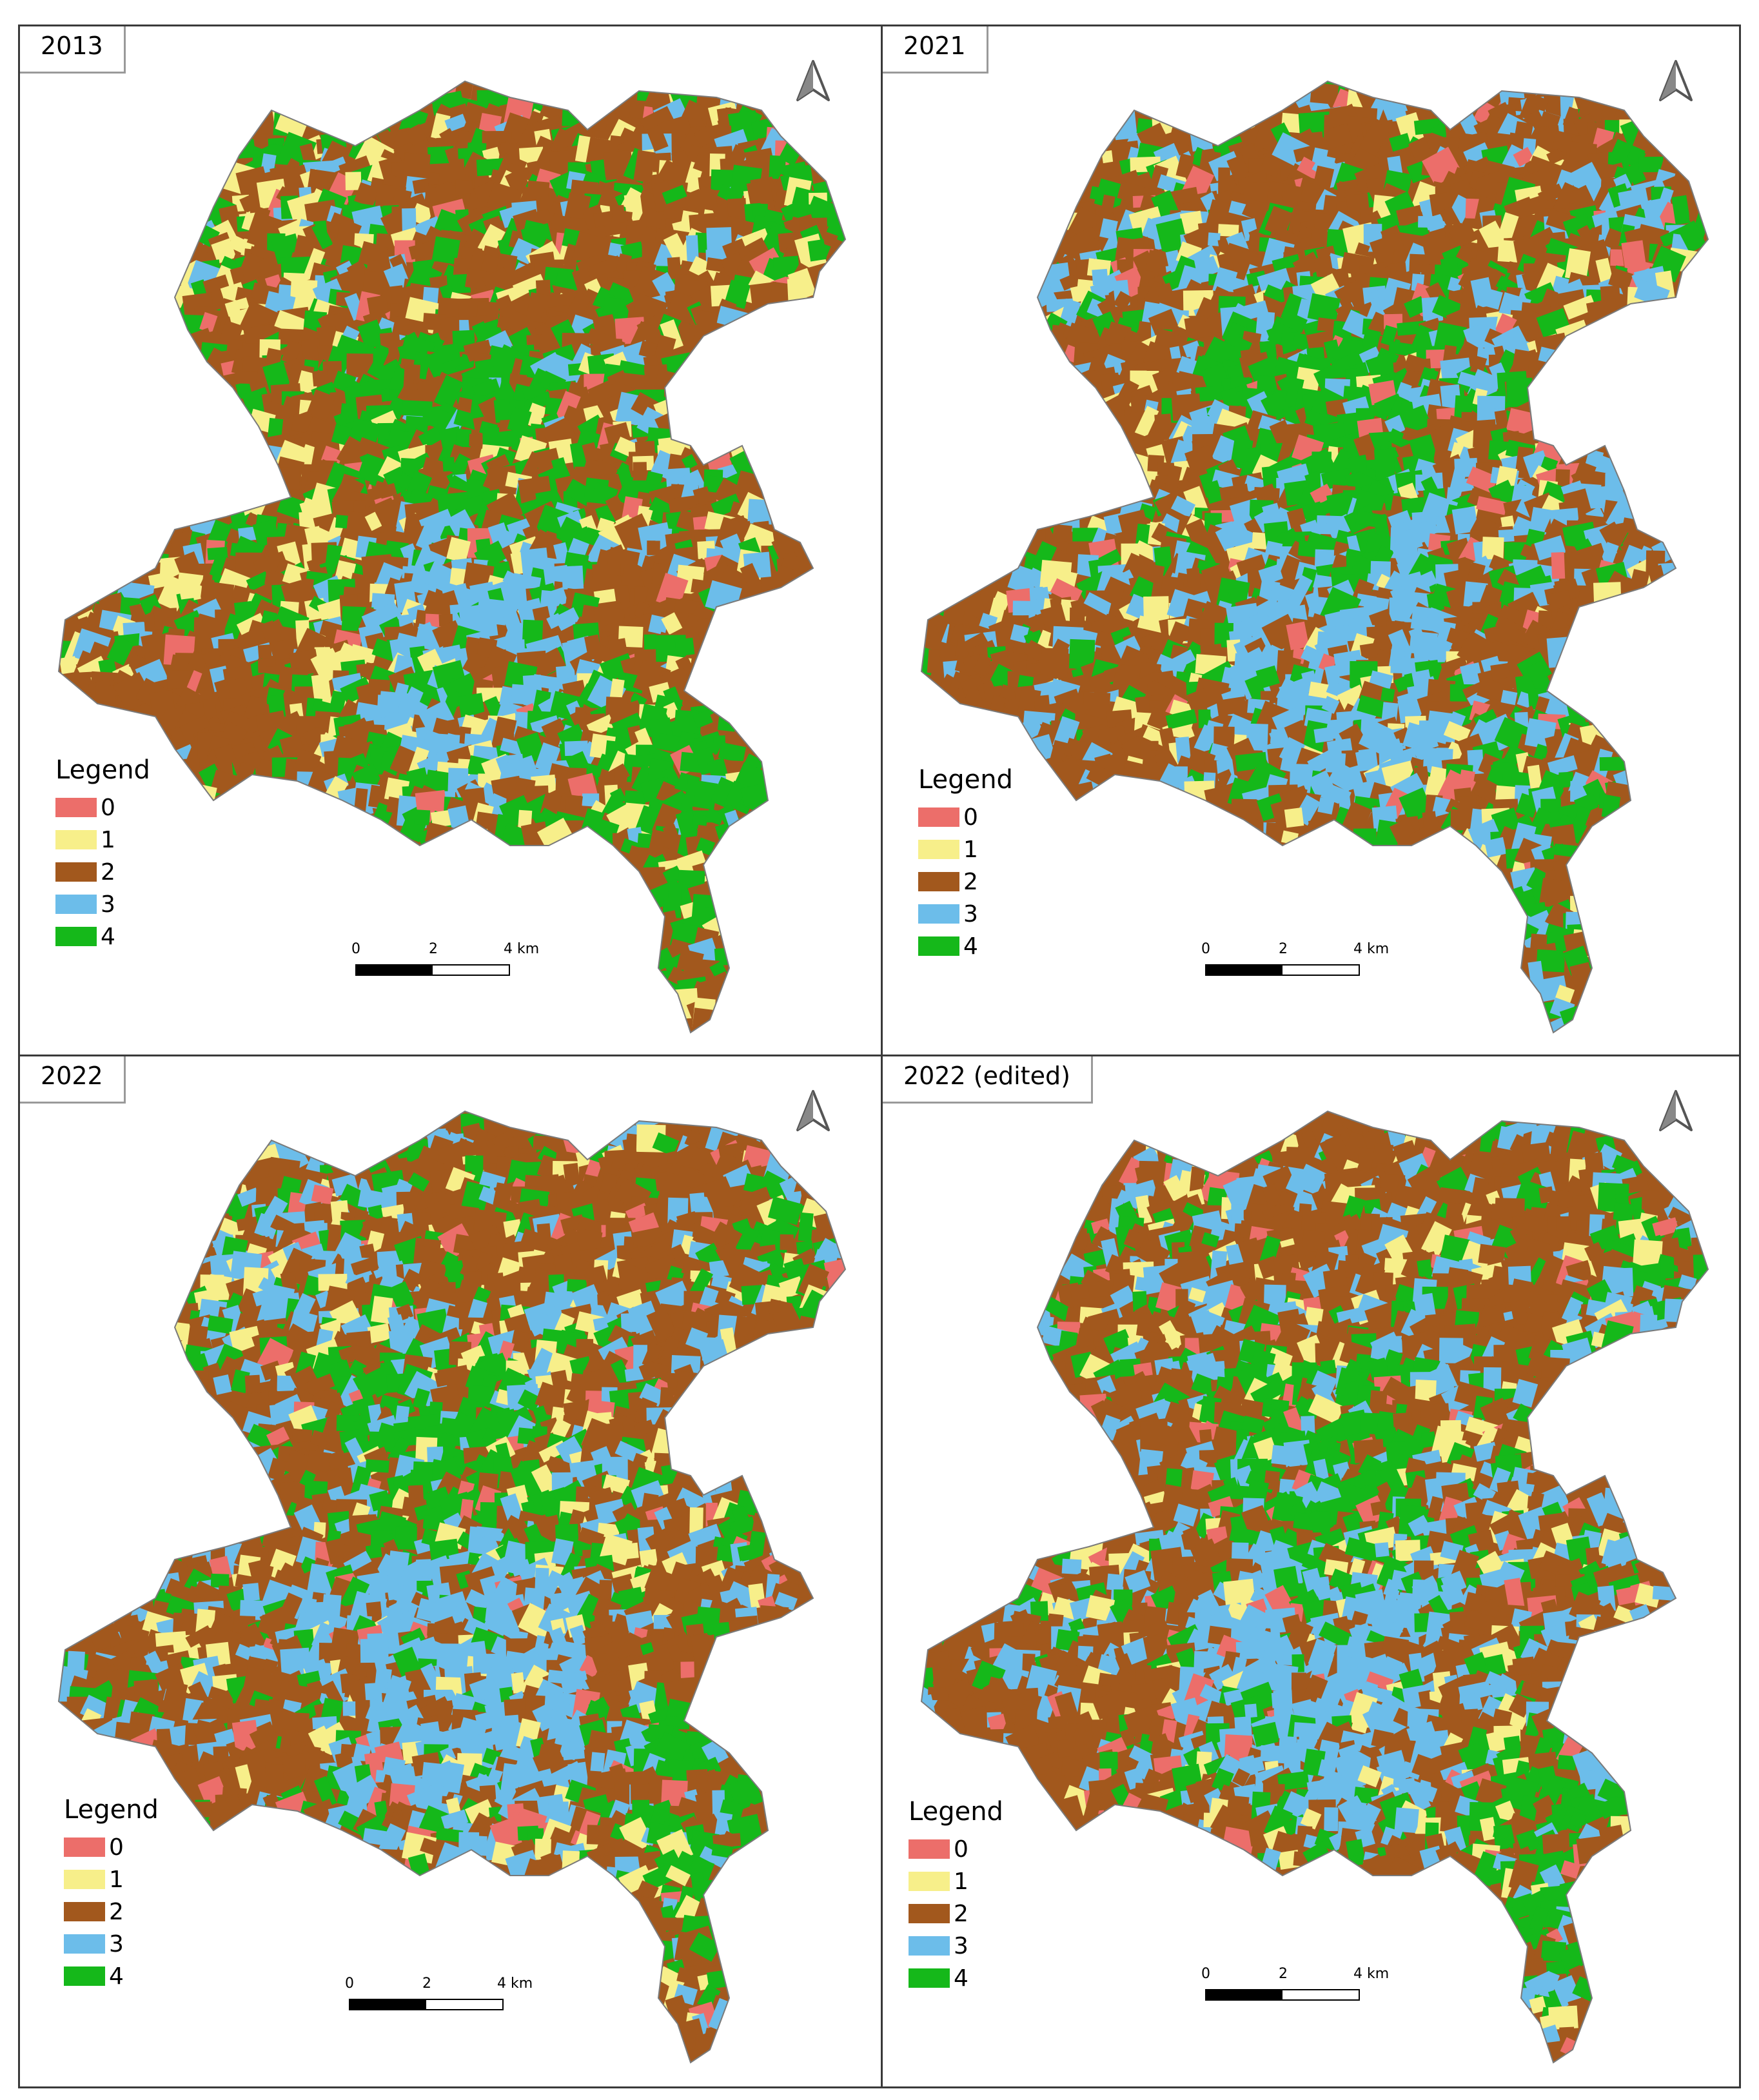 This screenshot has width=1759, height=2100. What do you see at coordinates (102, 840) in the screenshot?
I see `legend-item-1: 1` at bounding box center [102, 840].